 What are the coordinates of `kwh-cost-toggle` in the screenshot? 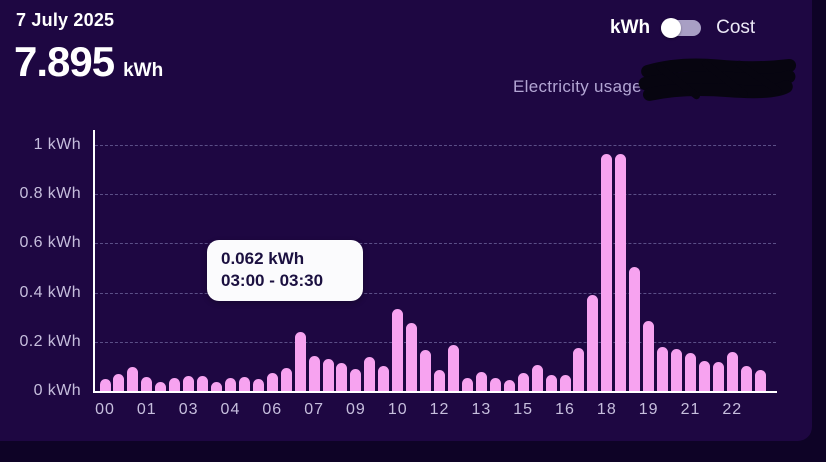 It's located at (681, 28).